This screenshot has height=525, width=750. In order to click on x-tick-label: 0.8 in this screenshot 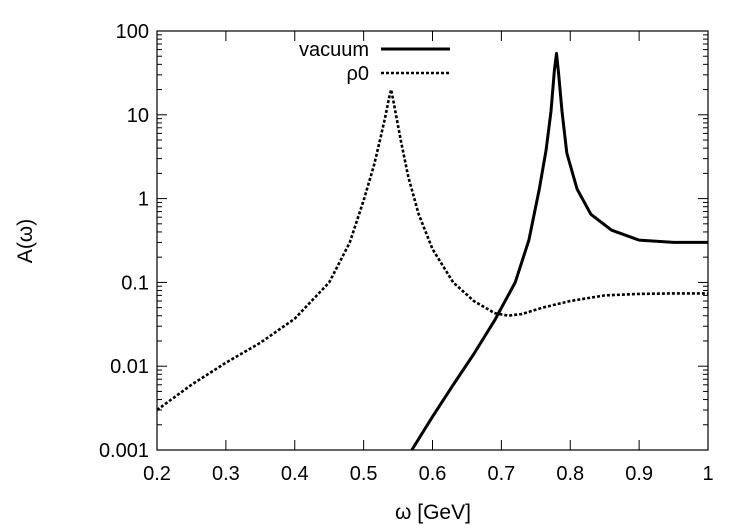, I will do `click(570, 474)`.